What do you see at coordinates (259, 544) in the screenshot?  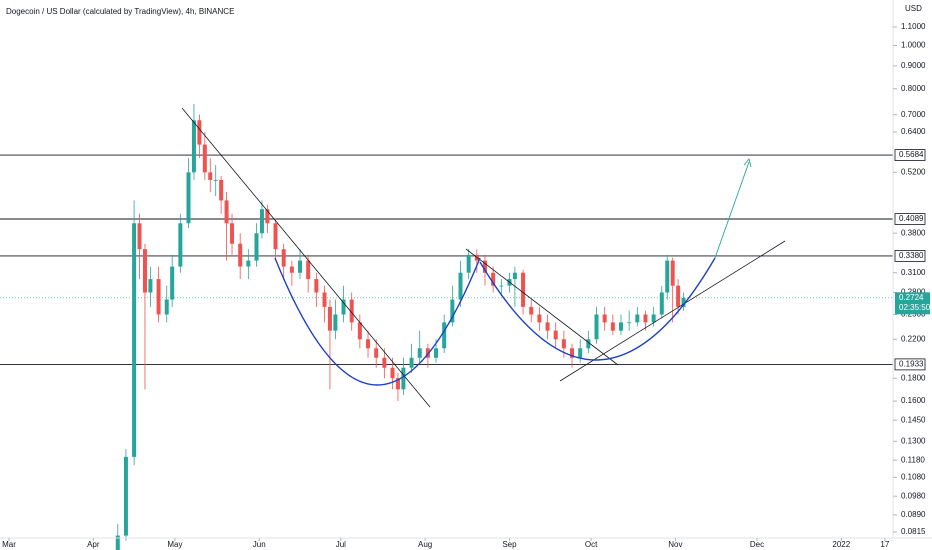 I see `x-tick-label: Jun` at bounding box center [259, 544].